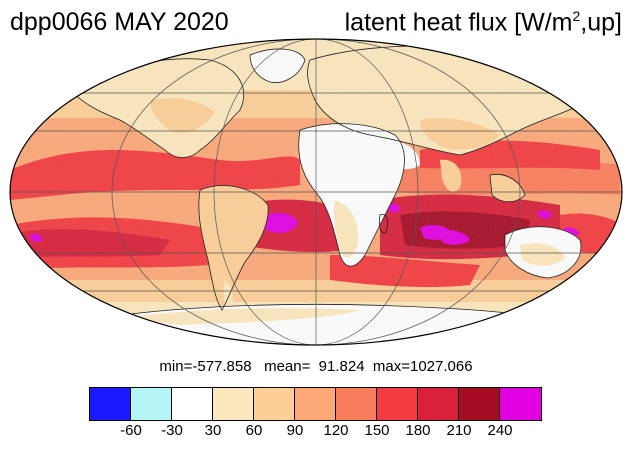 This screenshot has width=632, height=449. I want to click on colorbar-tick-label: -60, so click(131, 430).